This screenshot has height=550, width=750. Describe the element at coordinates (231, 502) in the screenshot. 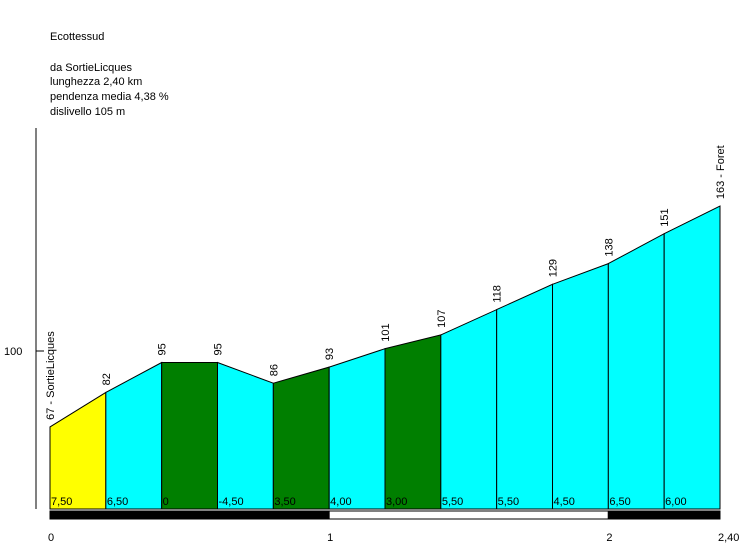

I see `segment-gradient-label: -4,50` at that location.